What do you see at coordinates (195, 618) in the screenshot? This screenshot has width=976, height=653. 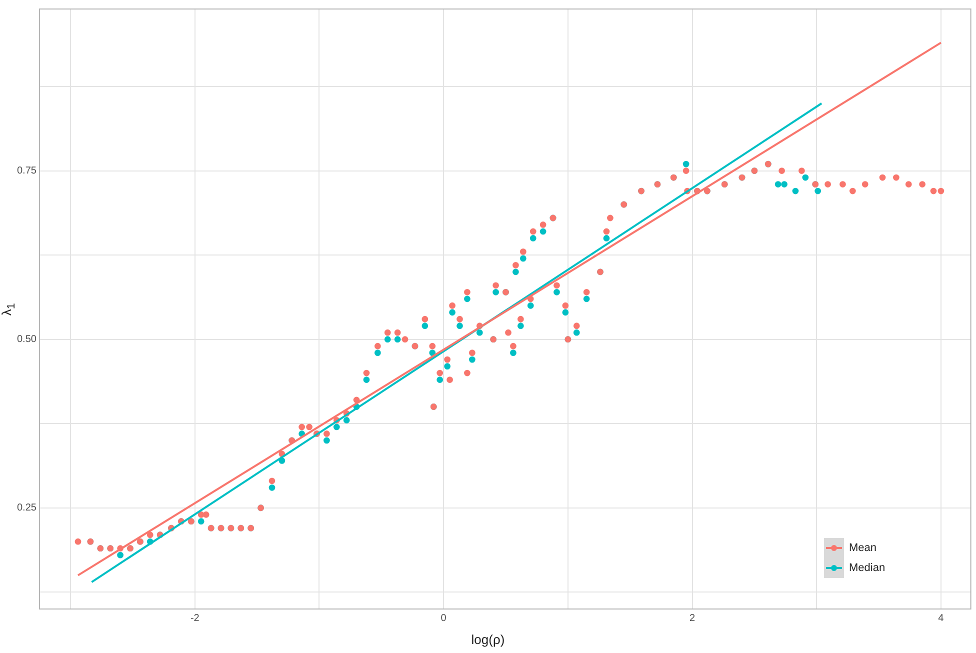 I see `x-tick-label: -2` at bounding box center [195, 618].